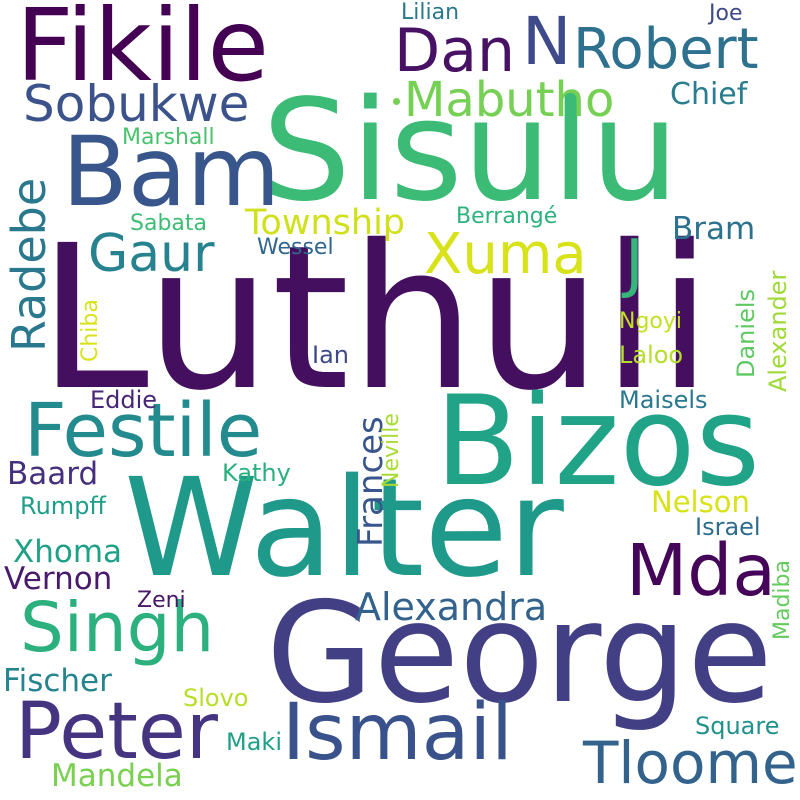  I want to click on word-berrange: Berrangé, so click(507, 216).